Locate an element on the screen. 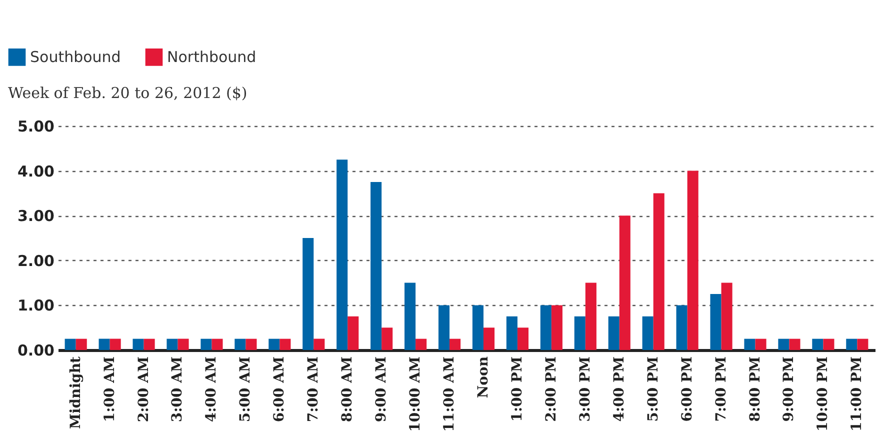  legend-label: Northbound is located at coordinates (211, 57).